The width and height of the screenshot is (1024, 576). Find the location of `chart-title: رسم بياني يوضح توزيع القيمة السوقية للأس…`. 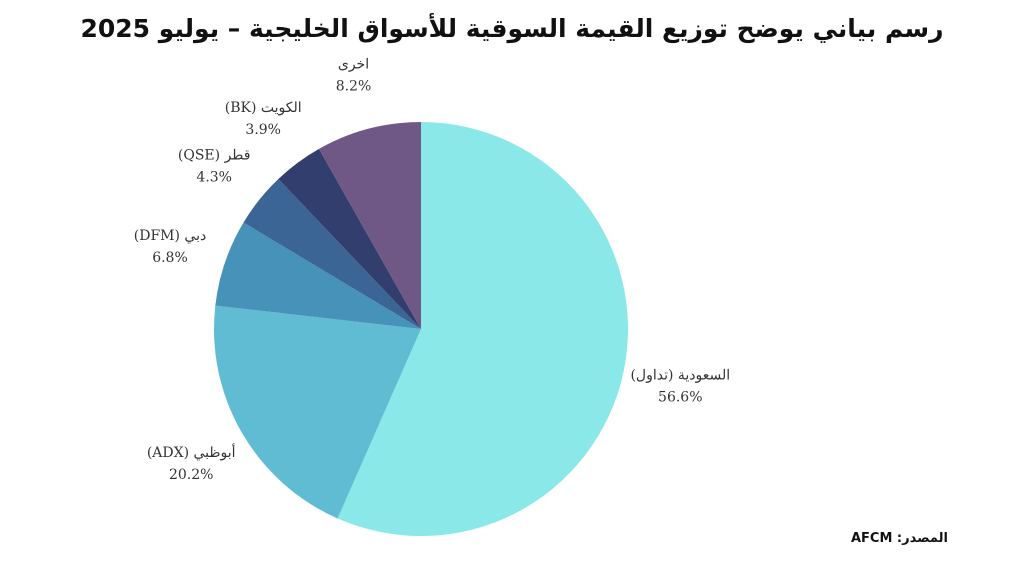

chart-title: رسم بياني يوضح توزيع القيمة السوقية للأس… is located at coordinates (512, 28).